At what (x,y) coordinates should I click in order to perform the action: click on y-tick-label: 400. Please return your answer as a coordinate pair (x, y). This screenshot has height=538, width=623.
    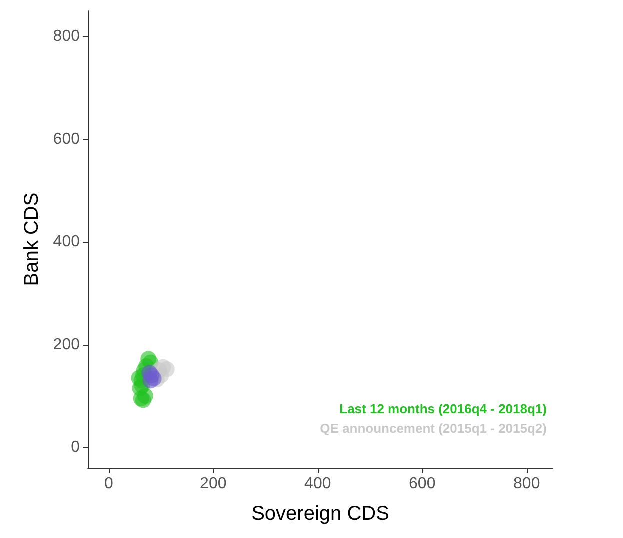
    Looking at the image, I should click on (66, 242).